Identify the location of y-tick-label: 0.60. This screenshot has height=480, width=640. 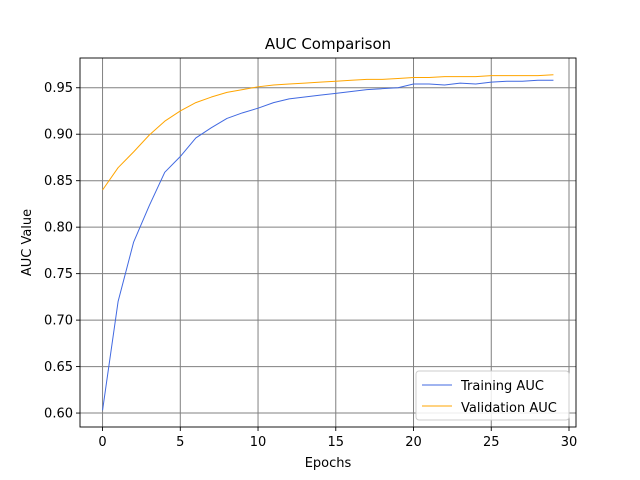
(58, 414).